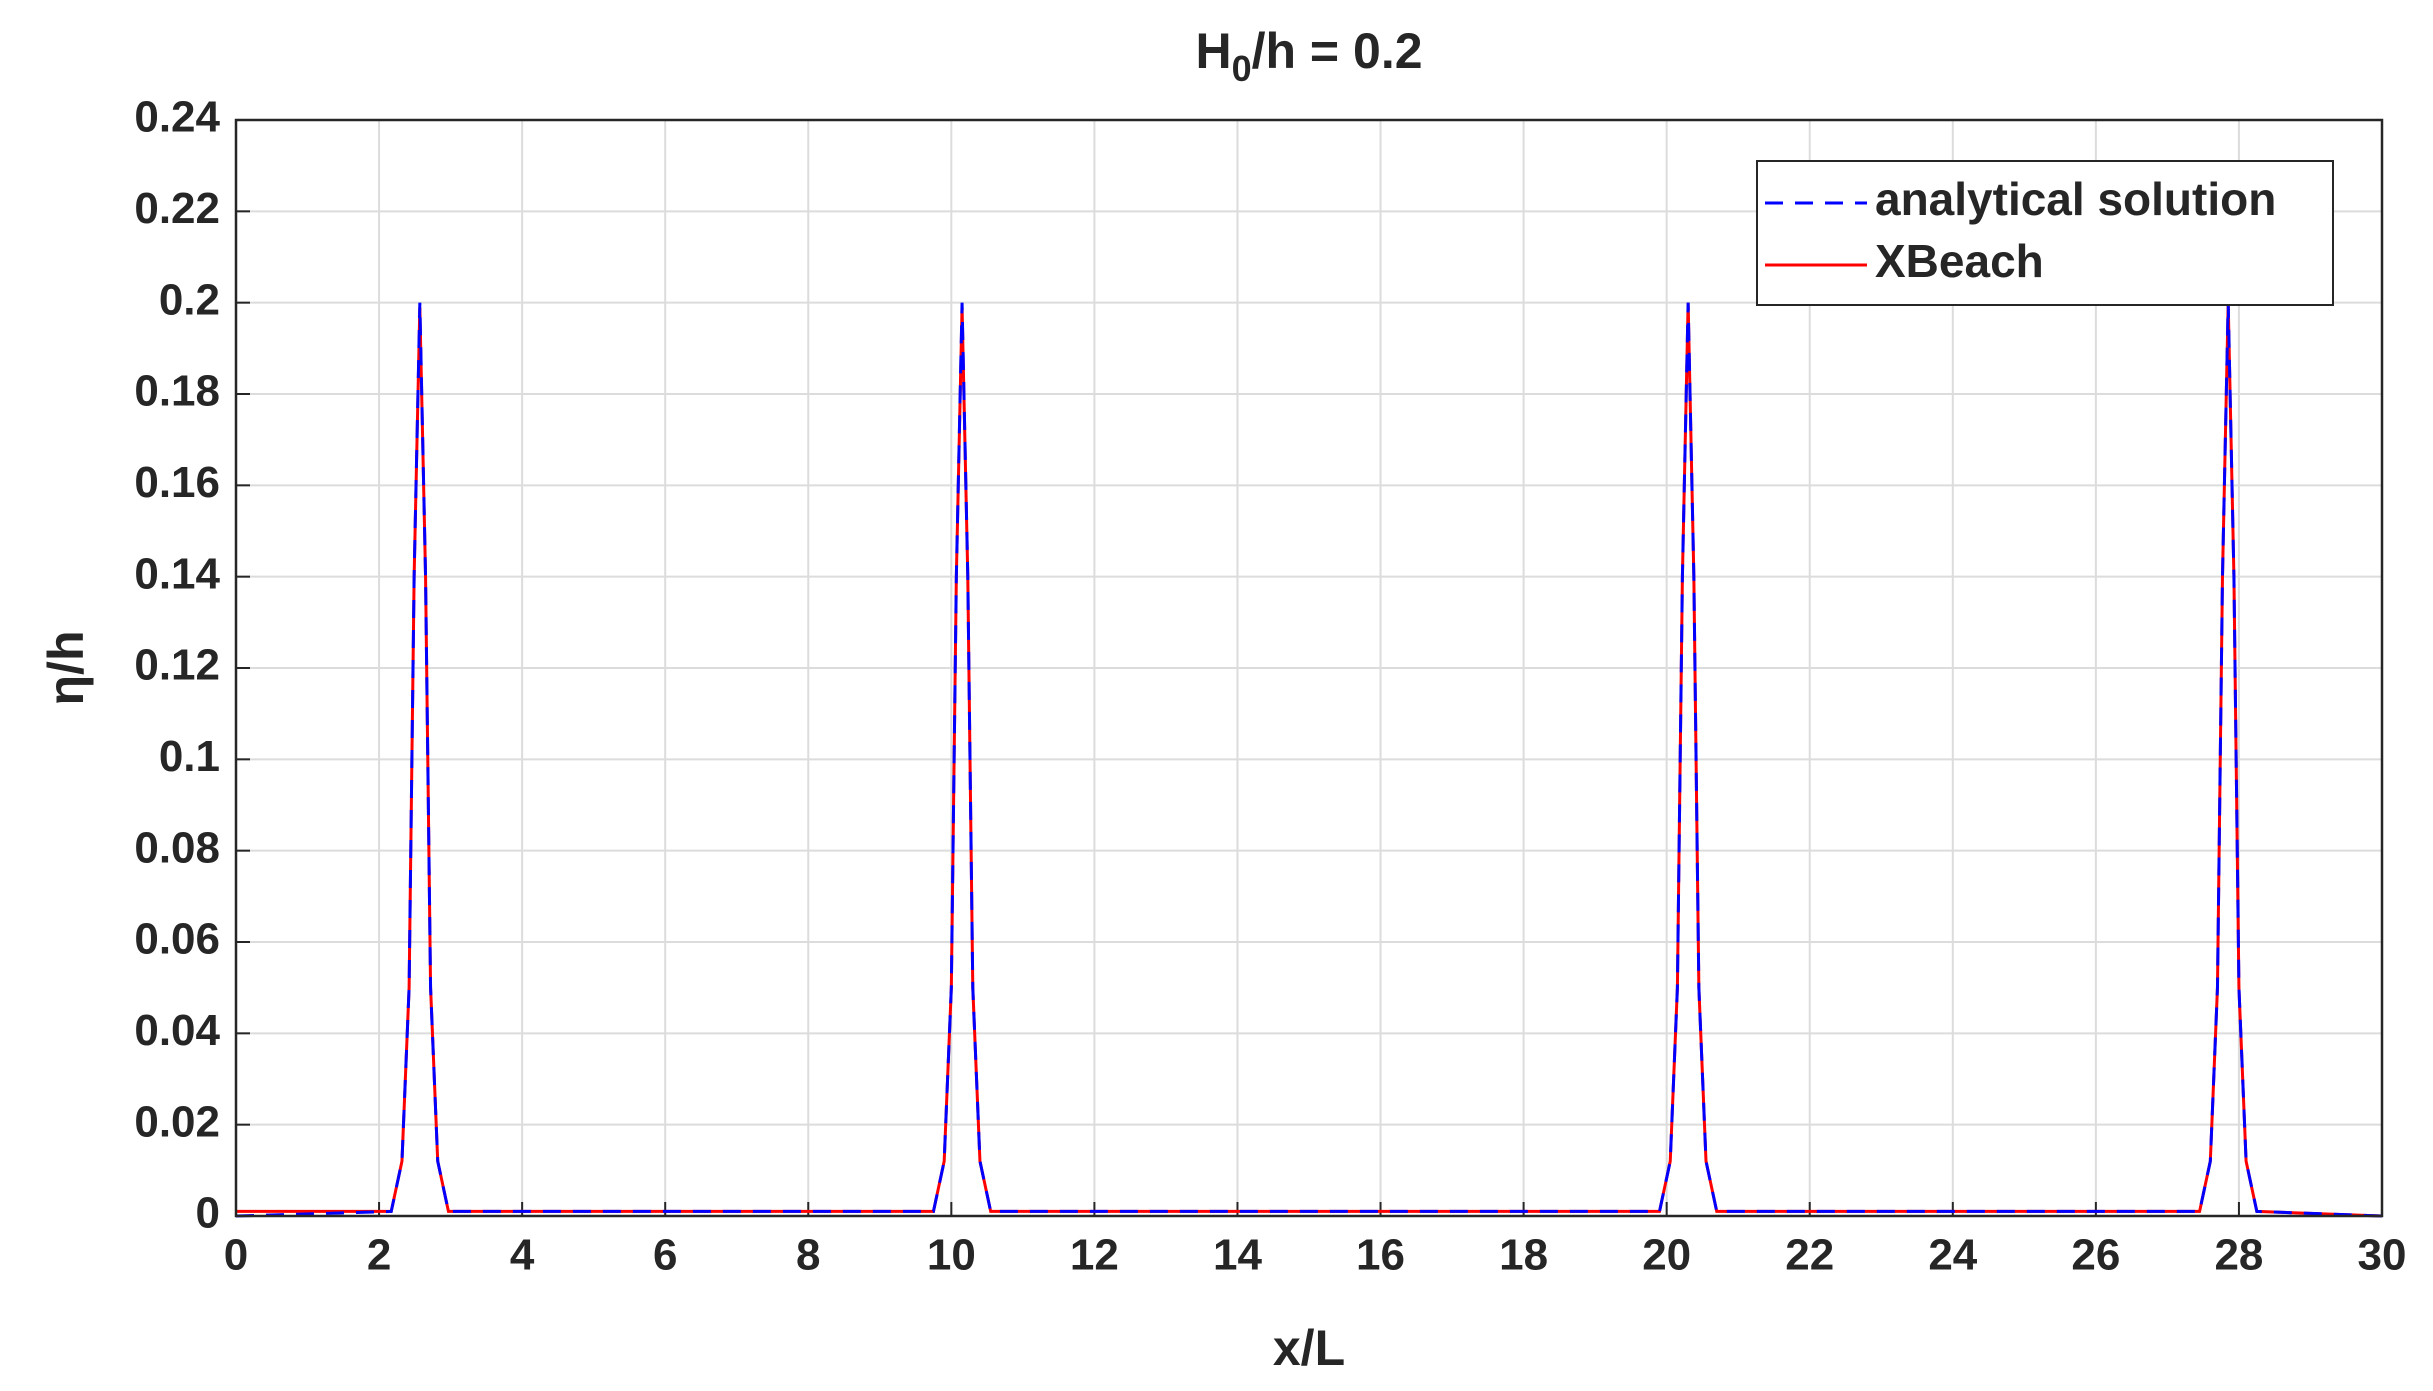 The image size is (2433, 1391). What do you see at coordinates (808, 1255) in the screenshot?
I see `x-tick-label: 8` at bounding box center [808, 1255].